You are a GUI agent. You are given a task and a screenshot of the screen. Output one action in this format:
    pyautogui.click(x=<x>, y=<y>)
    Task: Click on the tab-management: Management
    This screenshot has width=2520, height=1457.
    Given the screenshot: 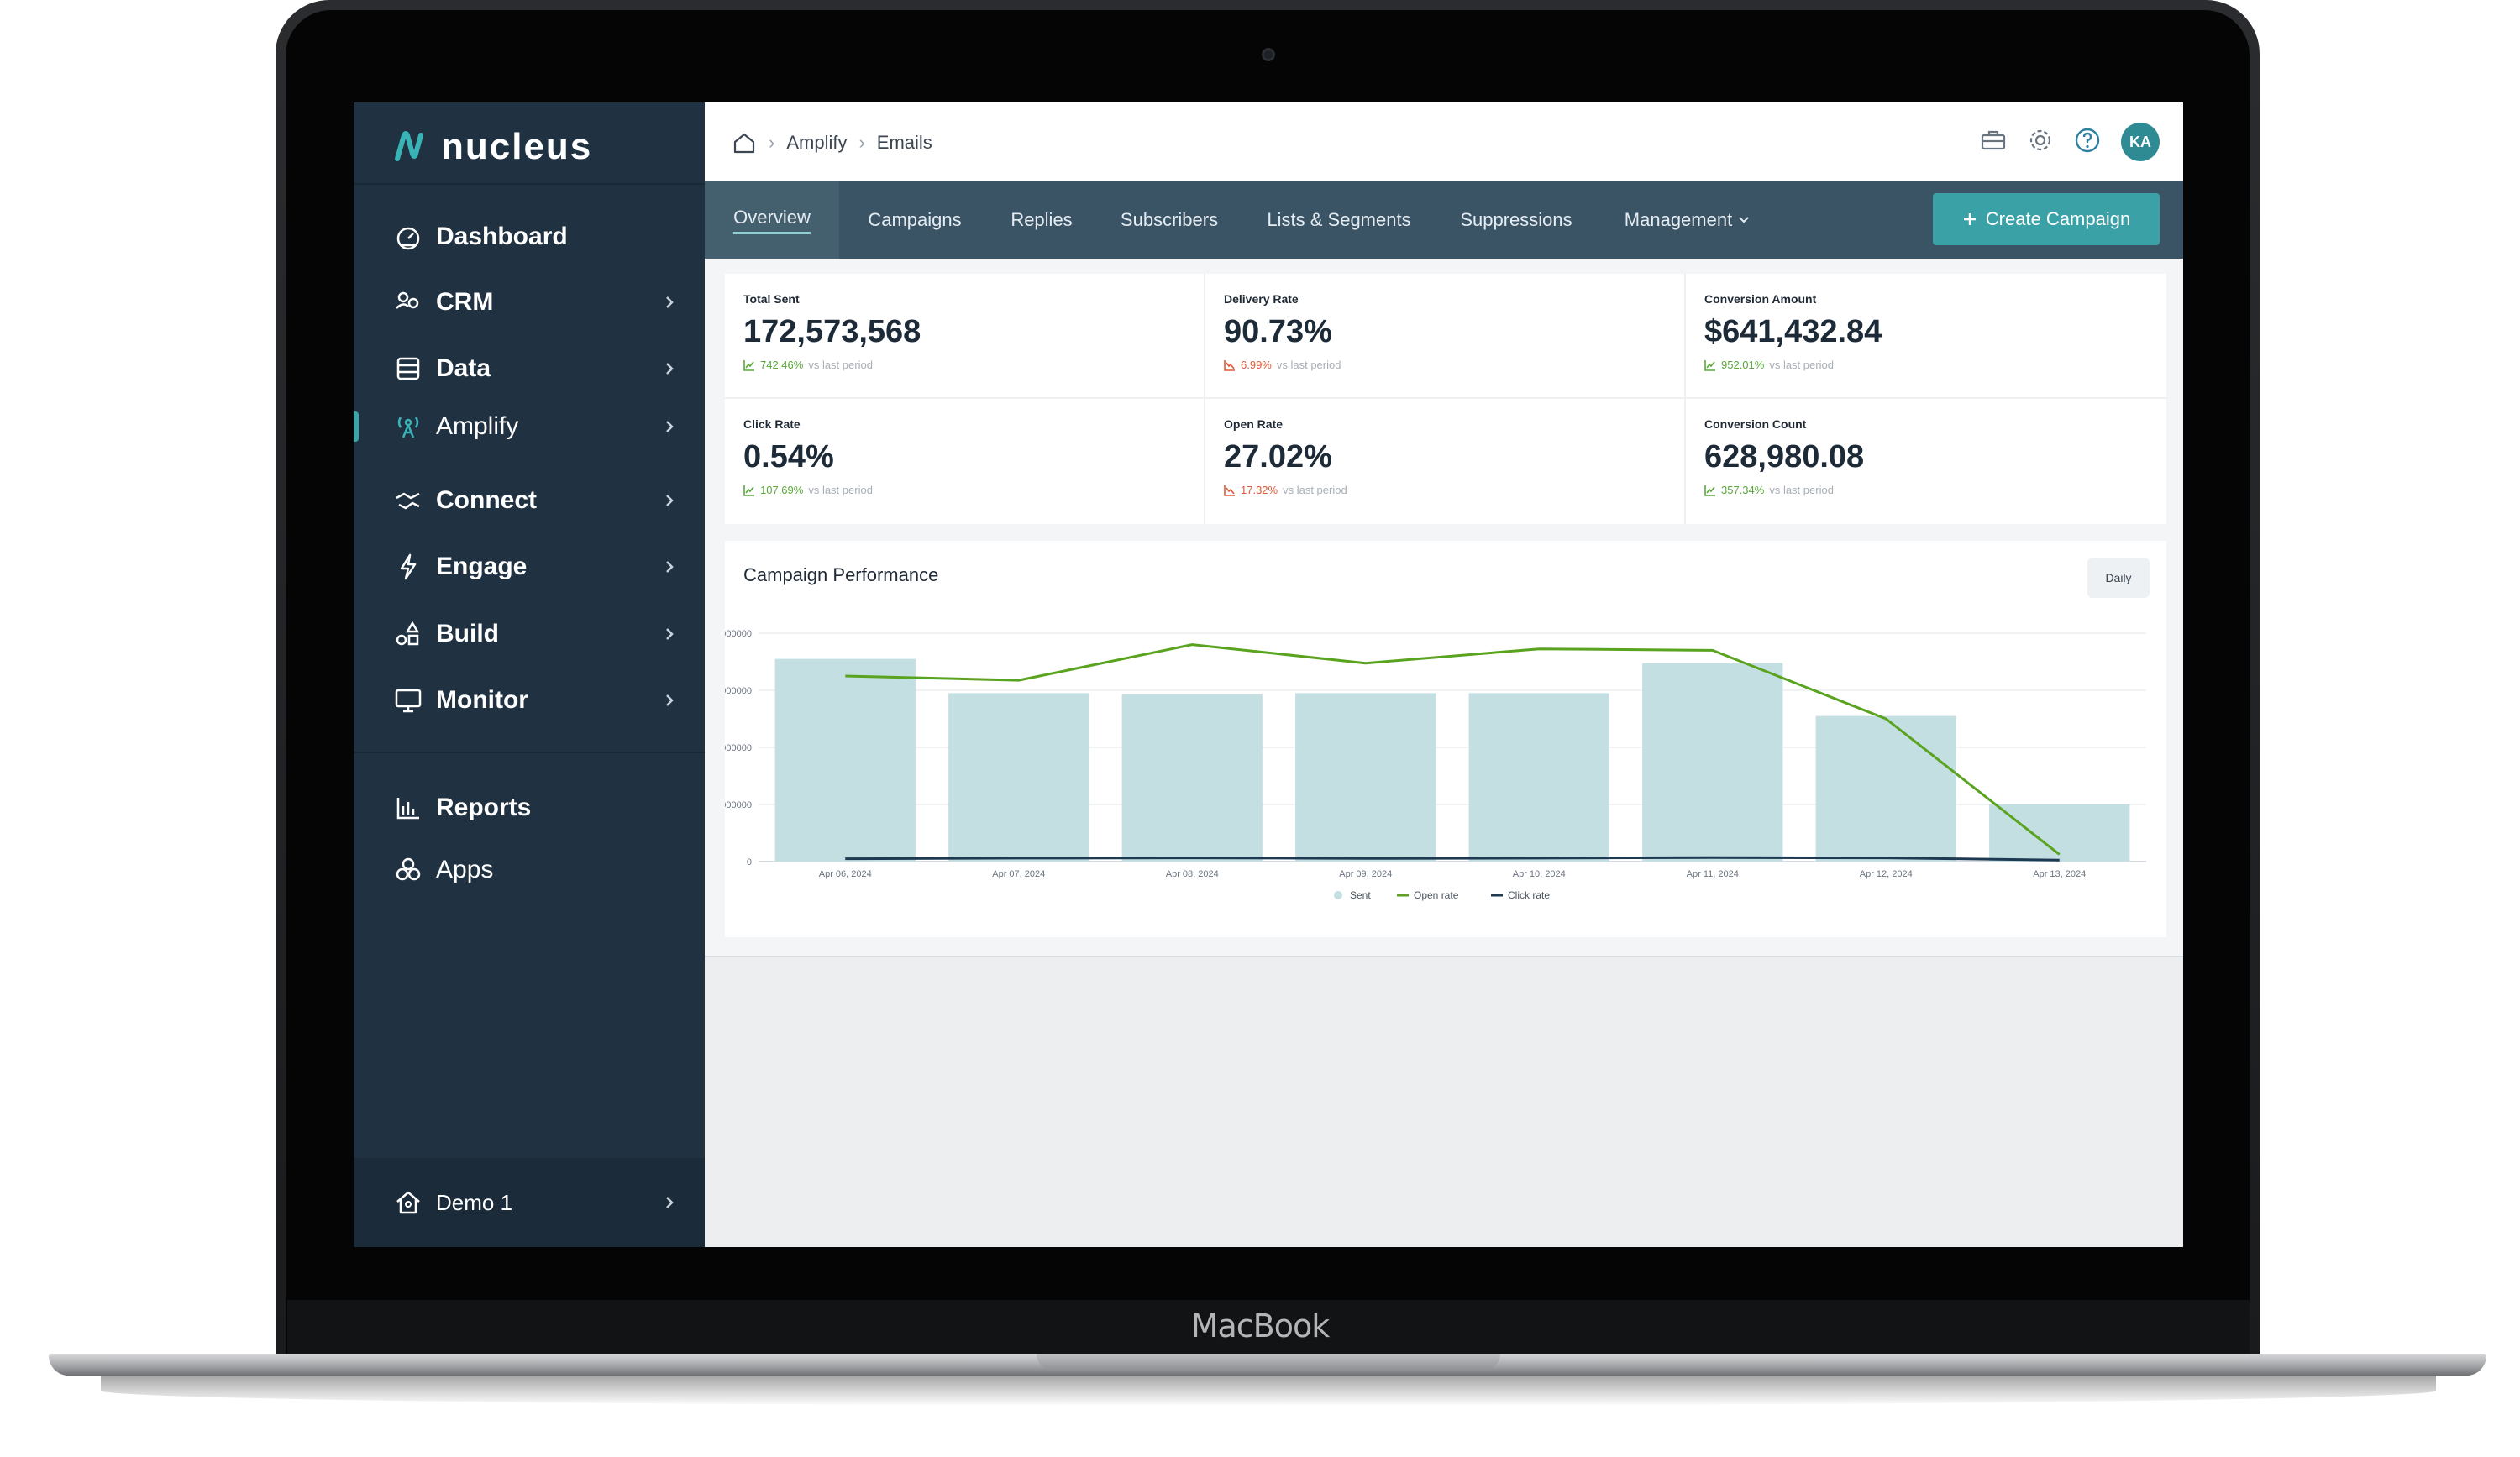 What is the action you would take?
    pyautogui.click(x=1687, y=220)
    